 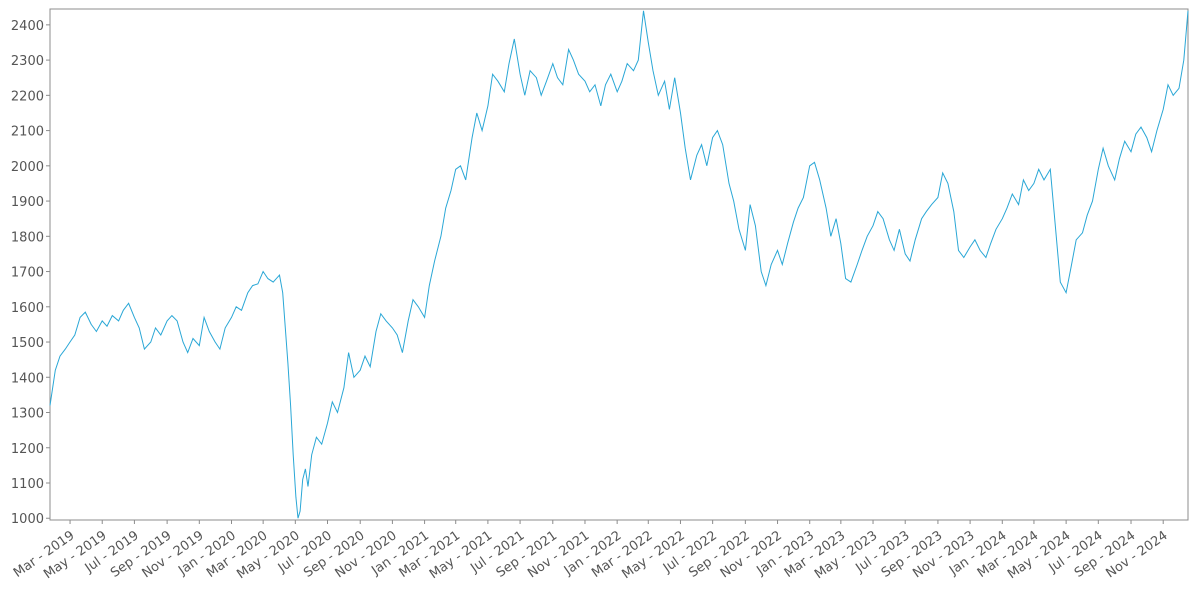 What do you see at coordinates (27, 484) in the screenshot?
I see `y-tick-label: 1100` at bounding box center [27, 484].